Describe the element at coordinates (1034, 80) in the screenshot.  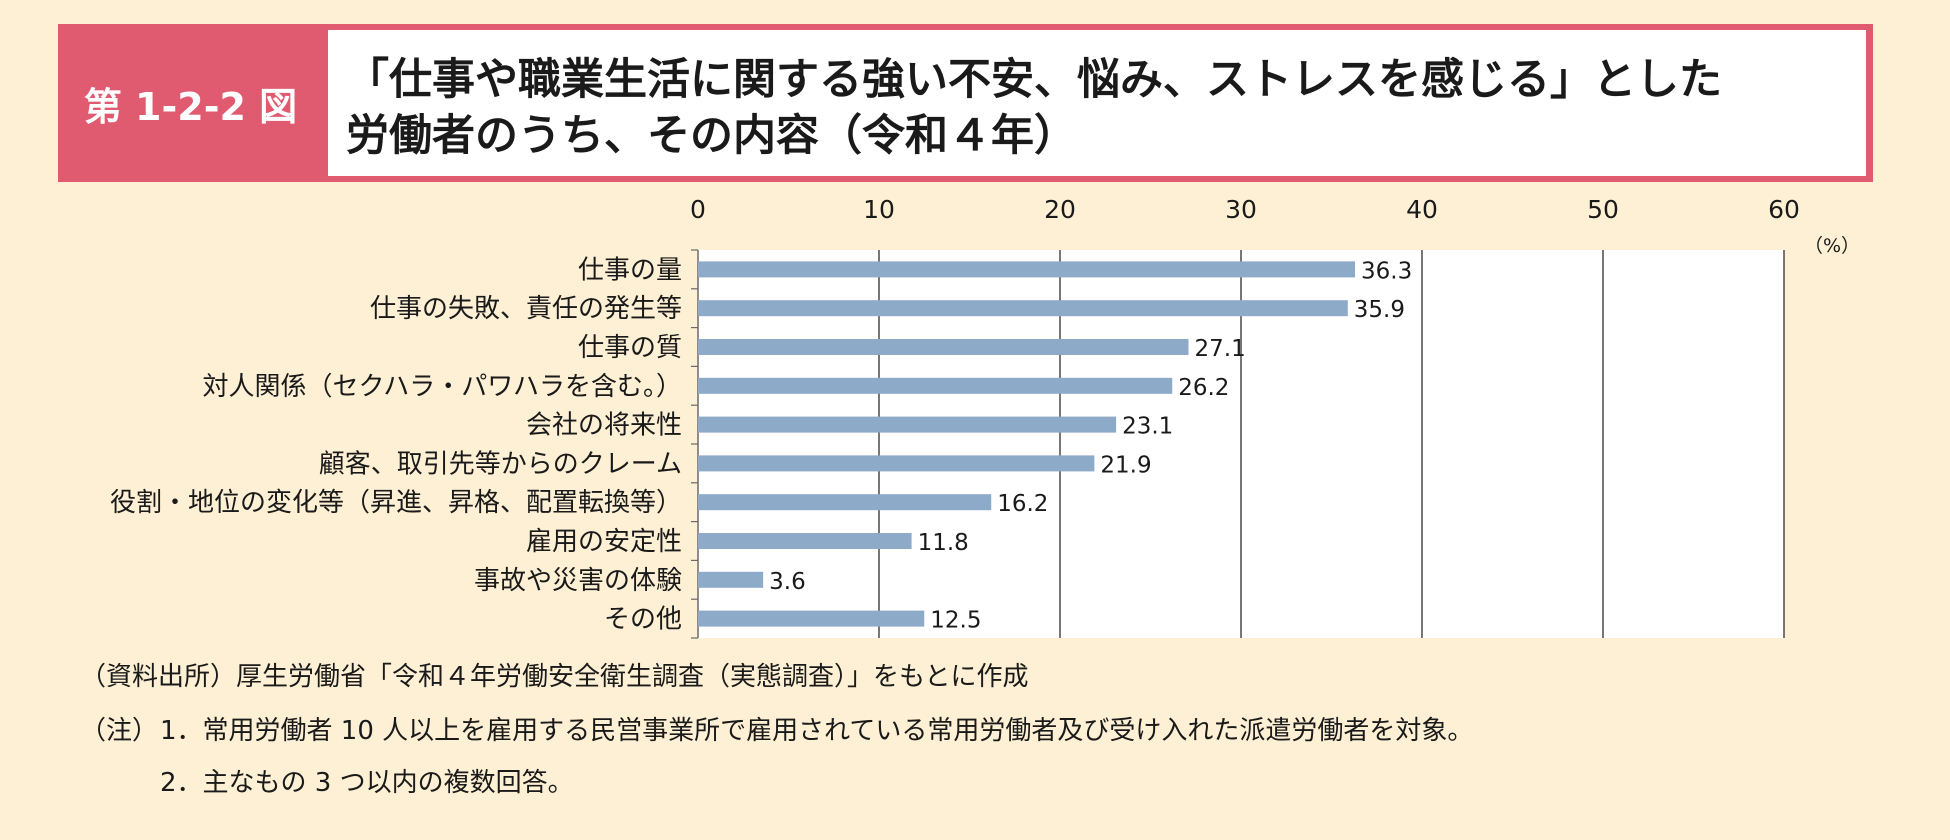
I see `figure-title-line-1: 「仕事や職業生活に関する強い不安、悩み、ストレスを感じる」とした` at that location.